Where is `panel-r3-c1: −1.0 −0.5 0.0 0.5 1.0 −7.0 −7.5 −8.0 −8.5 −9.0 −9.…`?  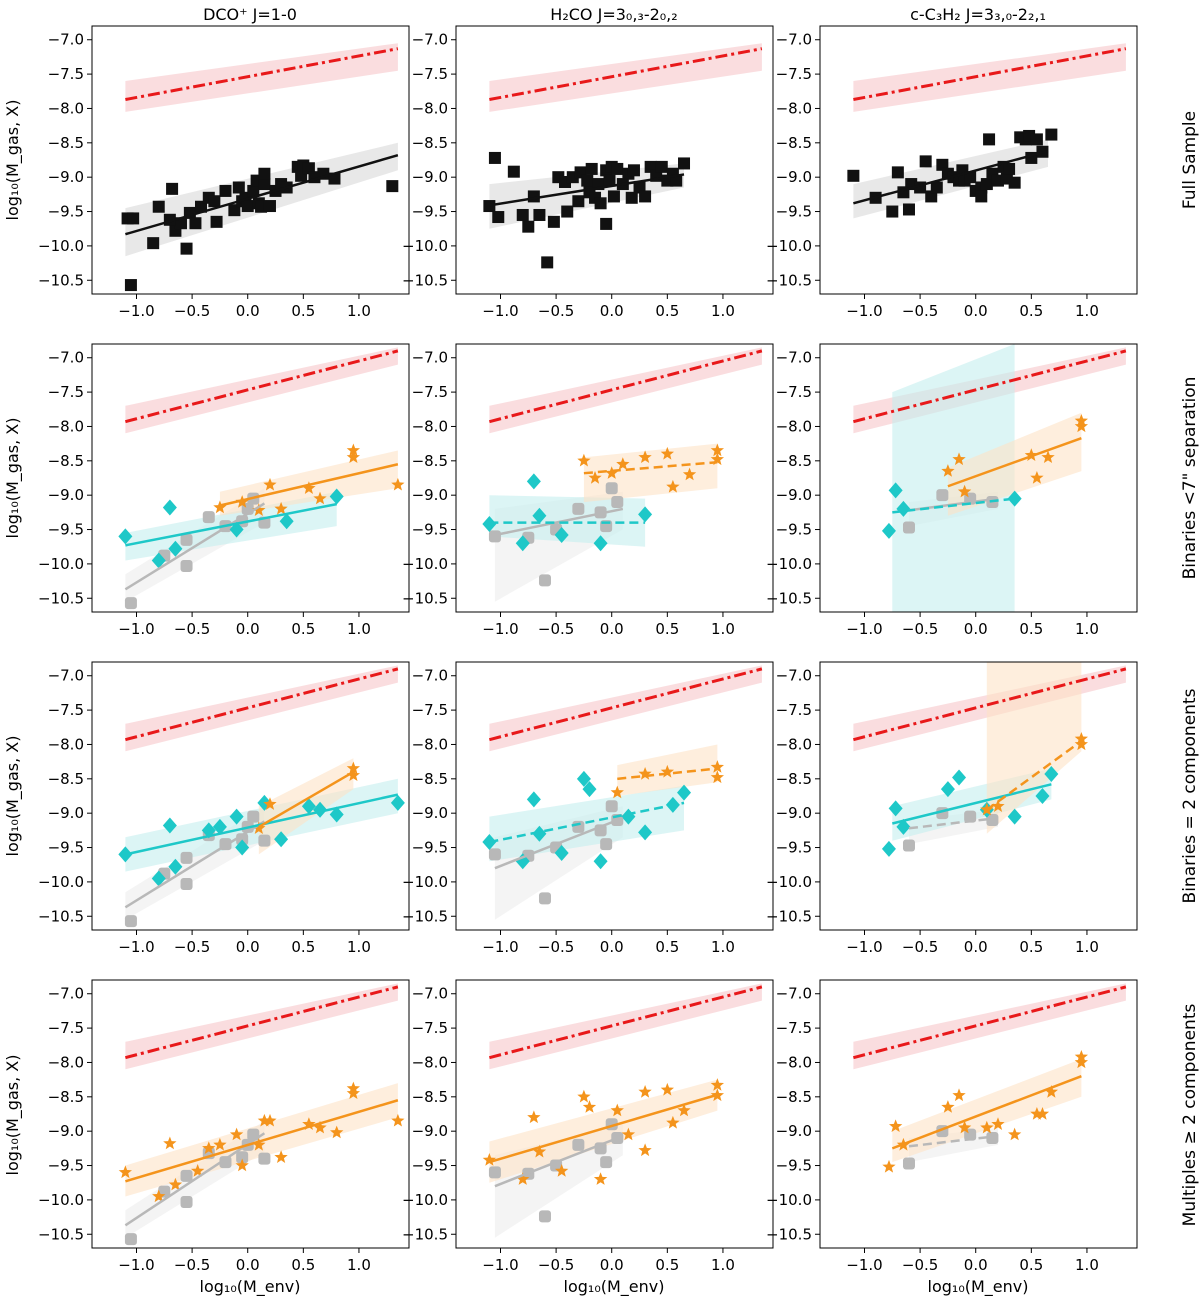 panel-r3-c1: −1.0 −0.5 0.0 0.5 1.0 −7.0 −7.5 −8.0 −8.5 −9.0 −9.… is located at coordinates (224, 808).